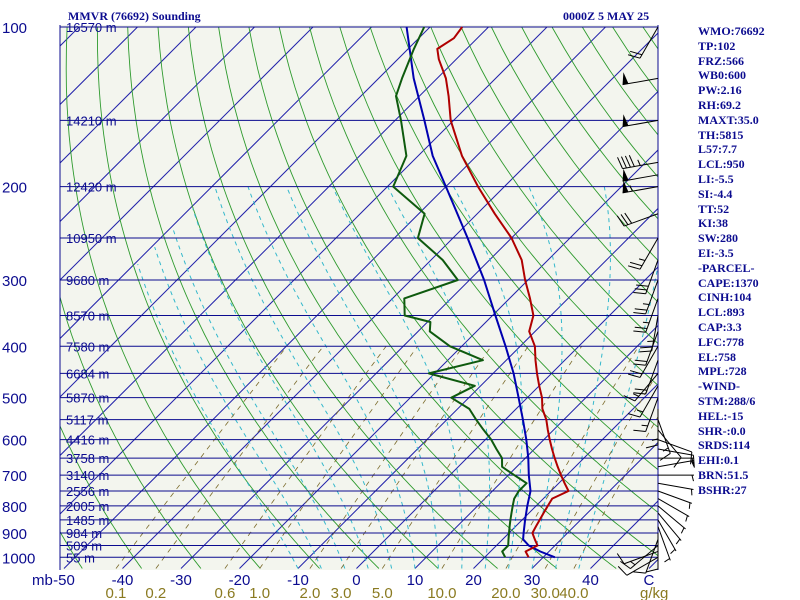 The height and width of the screenshot is (600, 800). What do you see at coordinates (14, 441) in the screenshot?
I see `pressure-tick-label: 600` at bounding box center [14, 441].